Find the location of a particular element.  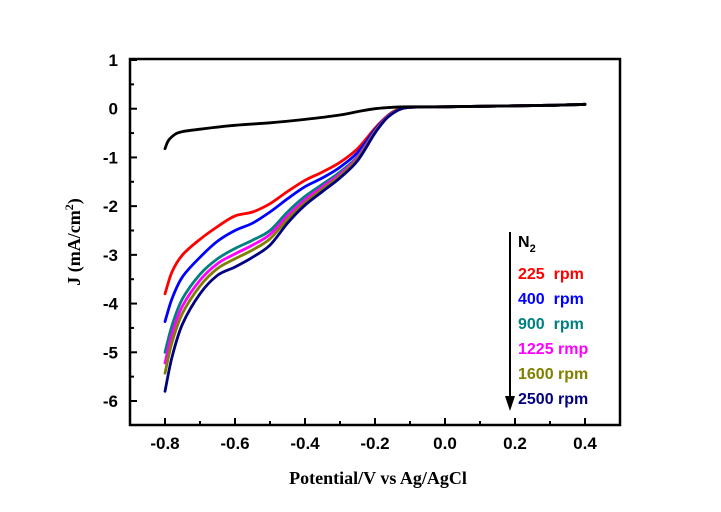

y-axis-ticks: 1 0 -1 -2 -3 -4 -5 -6 is located at coordinates (120, 231).